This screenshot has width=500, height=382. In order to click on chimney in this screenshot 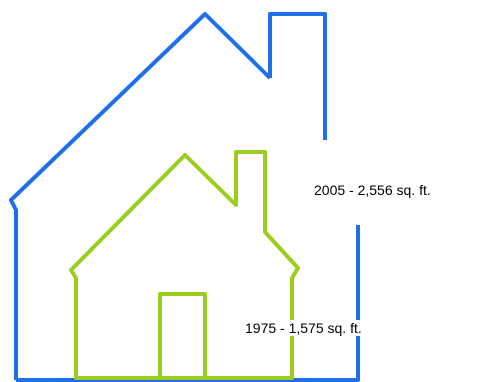, I will do `click(297, 76)`.